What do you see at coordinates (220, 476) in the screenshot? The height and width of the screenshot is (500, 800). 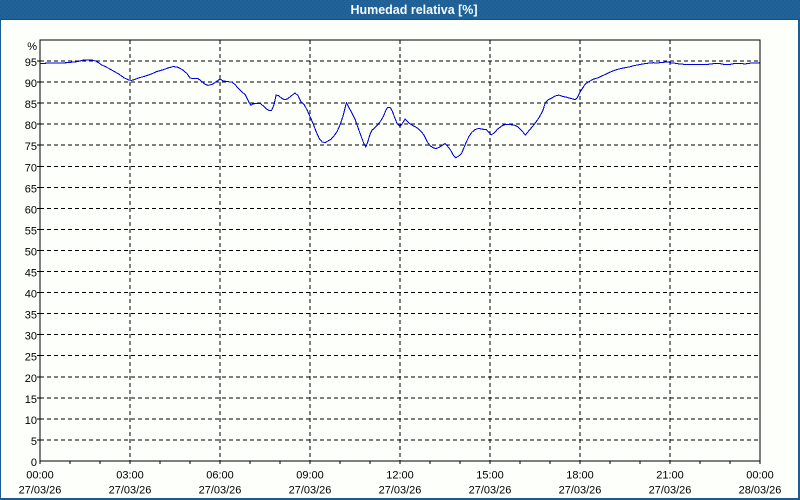 I see `svg-text: 06:00` at bounding box center [220, 476].